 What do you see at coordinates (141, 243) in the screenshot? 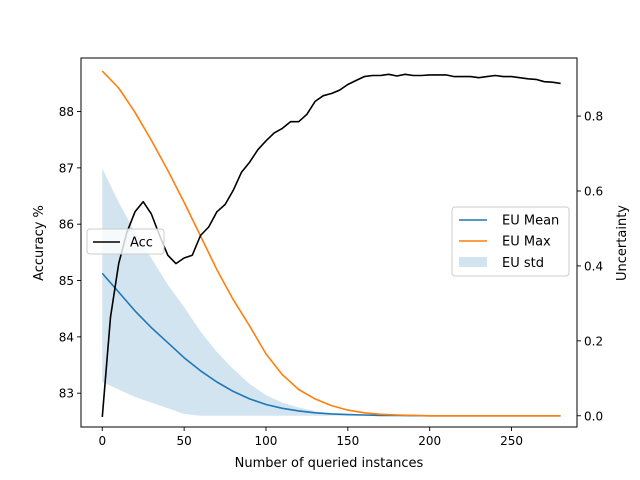
I see `legend-acc-label: Acc` at bounding box center [141, 243].